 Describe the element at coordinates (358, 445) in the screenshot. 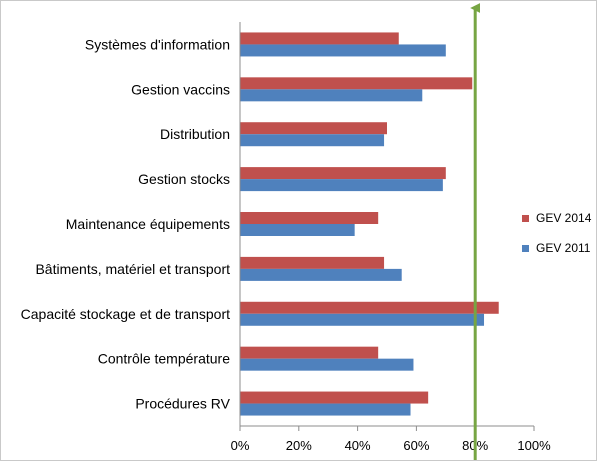

I see `x-tick-label: 40%` at that location.